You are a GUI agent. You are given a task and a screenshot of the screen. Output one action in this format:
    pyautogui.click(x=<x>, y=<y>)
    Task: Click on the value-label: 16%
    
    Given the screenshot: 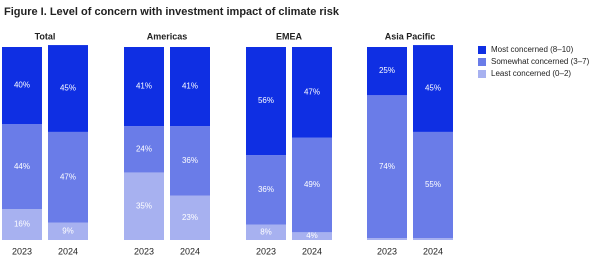 What is the action you would take?
    pyautogui.click(x=22, y=224)
    